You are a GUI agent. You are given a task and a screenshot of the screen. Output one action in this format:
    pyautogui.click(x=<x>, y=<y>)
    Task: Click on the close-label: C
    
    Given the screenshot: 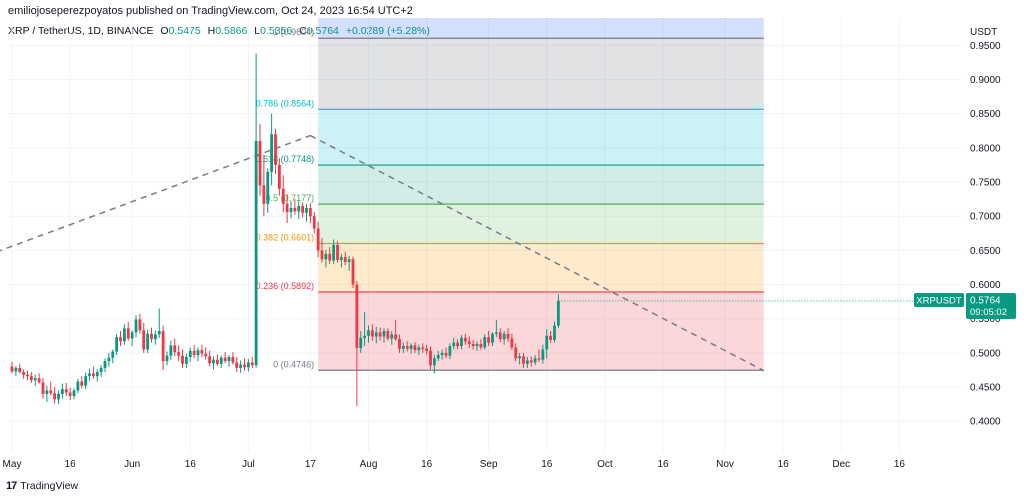 What is the action you would take?
    pyautogui.click(x=303, y=31)
    